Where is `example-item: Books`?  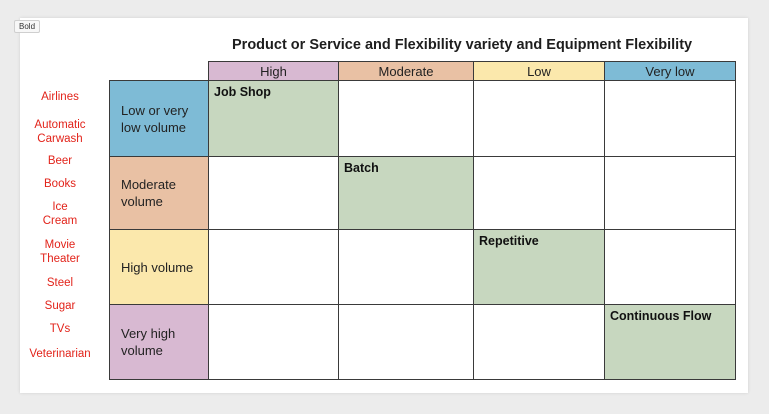 example-item: Books is located at coordinates (60, 184).